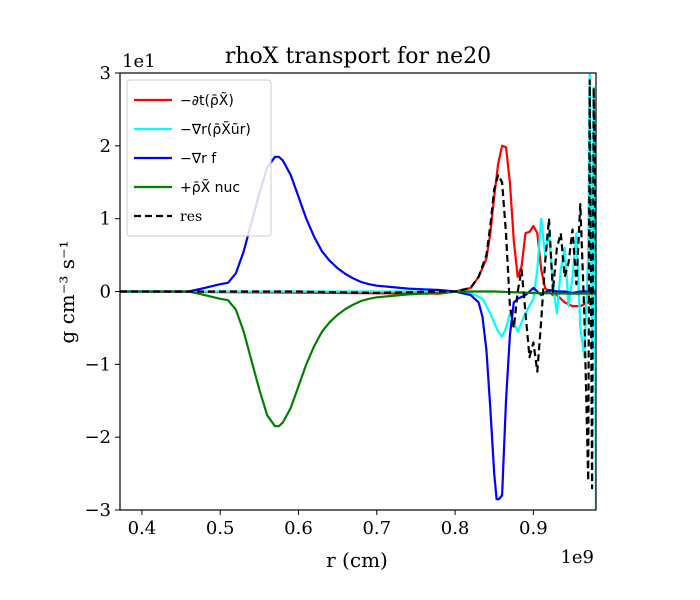  I want to click on x-tick-label: 0.6, so click(298, 528).